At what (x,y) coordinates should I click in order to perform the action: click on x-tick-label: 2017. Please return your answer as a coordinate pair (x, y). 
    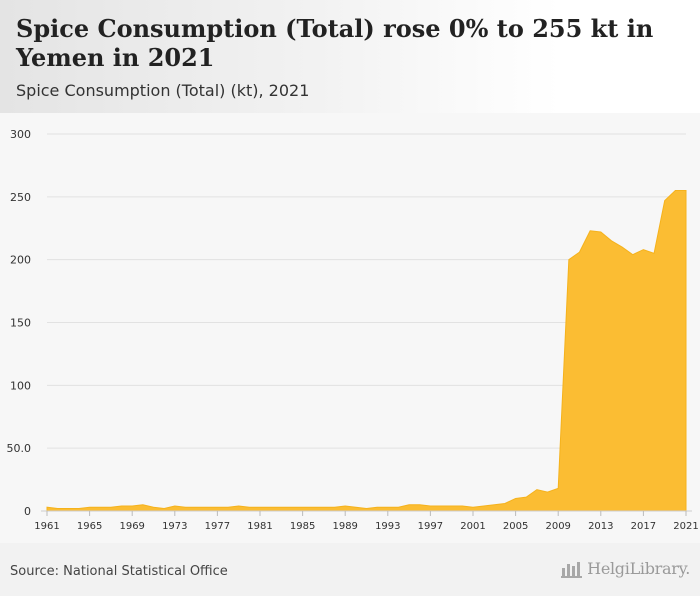
    Looking at the image, I should click on (643, 526).